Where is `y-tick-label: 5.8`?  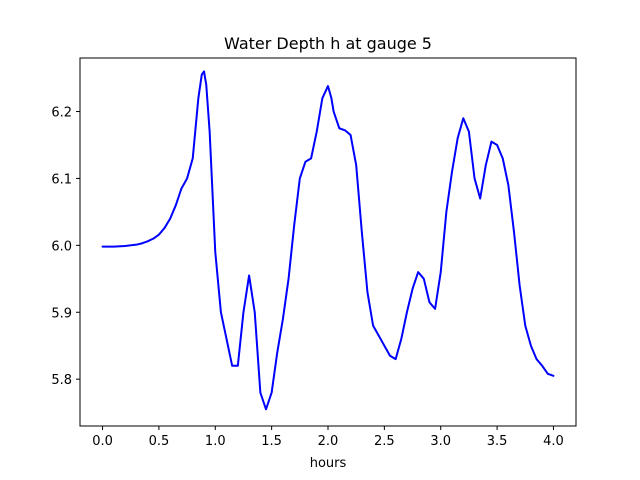 y-tick-label: 5.8 is located at coordinates (61, 380).